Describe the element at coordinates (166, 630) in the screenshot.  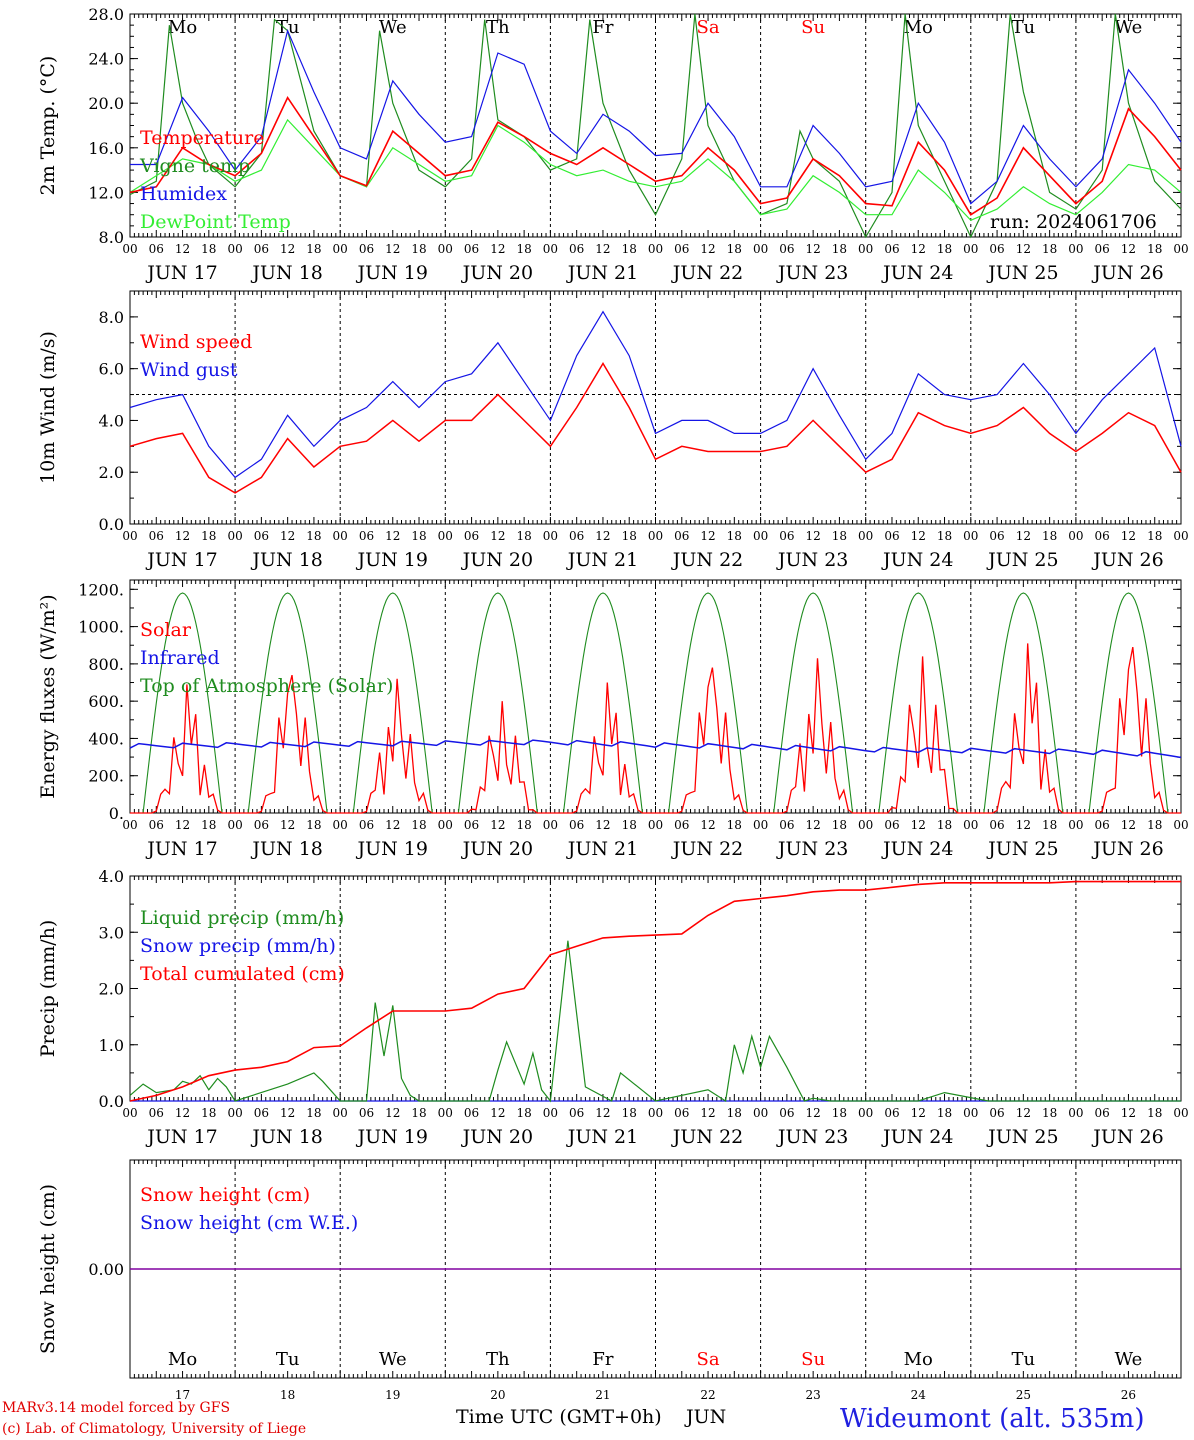
I see `energy-legend-item: Solar` at that location.